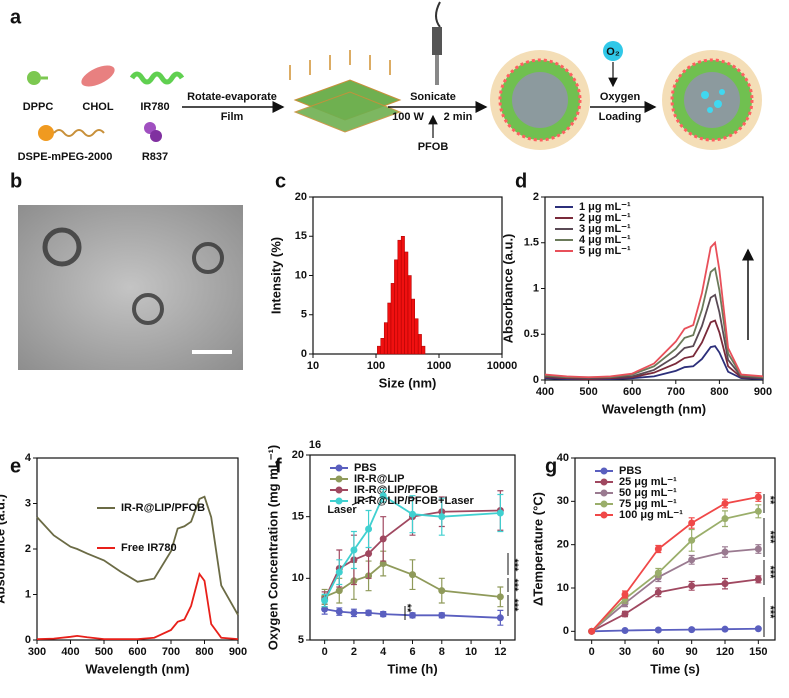  What do you see at coordinates (563, 501) in the screenshot?
I see `y-tick-label: 30` at bounding box center [563, 501].